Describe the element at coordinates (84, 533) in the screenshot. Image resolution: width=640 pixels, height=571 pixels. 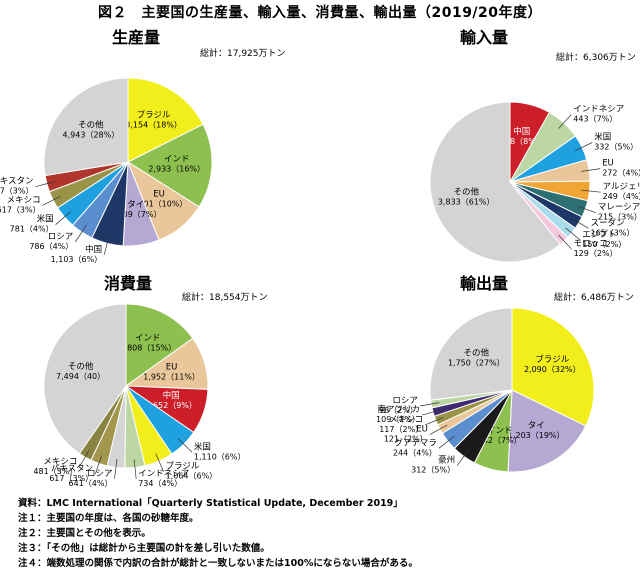
I see `note-2: 注２：主要国とその他を表示。` at that location.